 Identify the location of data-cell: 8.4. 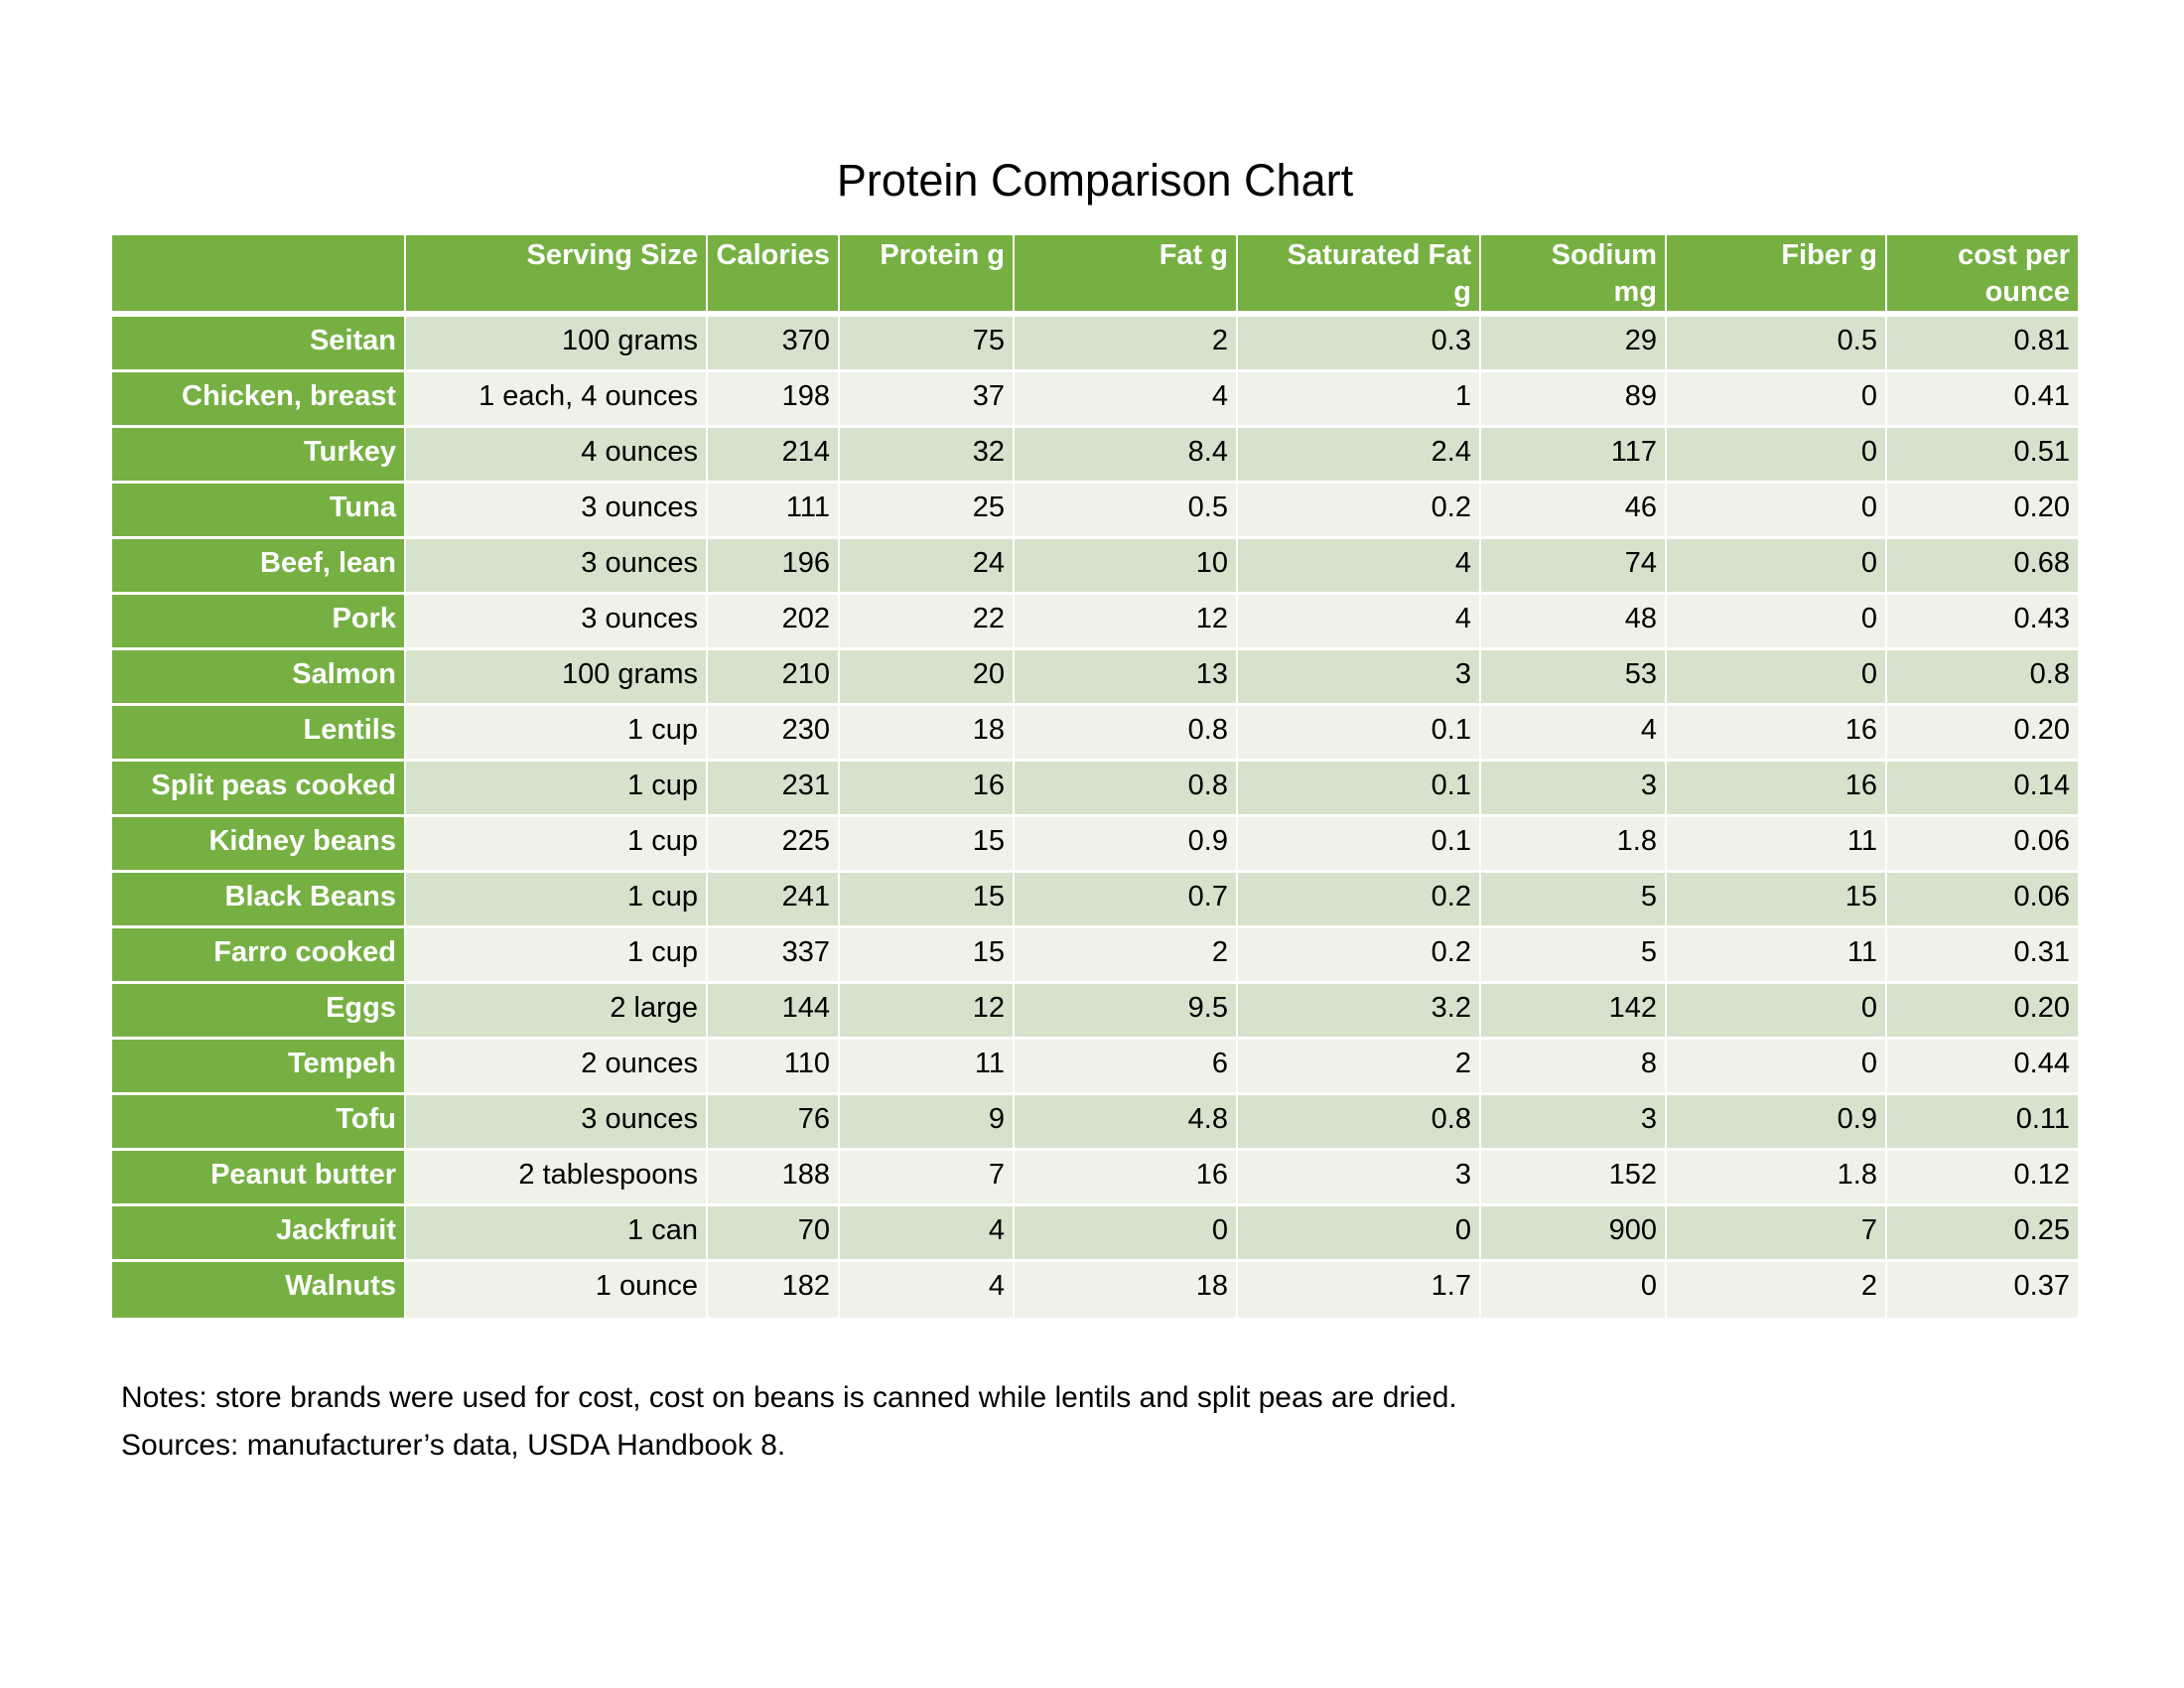
(1126, 456).